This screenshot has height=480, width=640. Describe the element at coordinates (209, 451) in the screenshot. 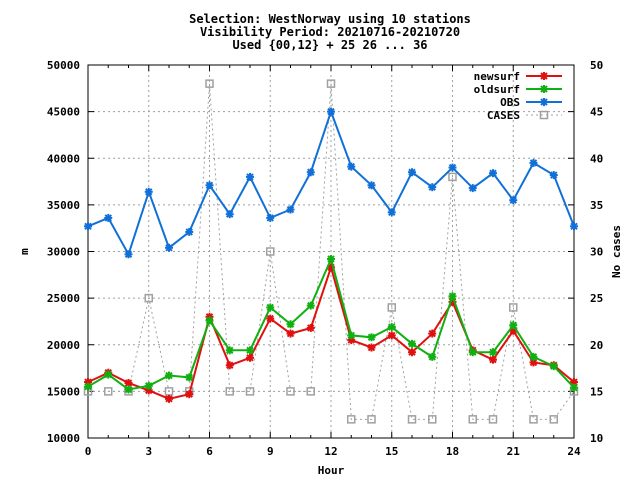

I see `x-tick-label: 6` at that location.